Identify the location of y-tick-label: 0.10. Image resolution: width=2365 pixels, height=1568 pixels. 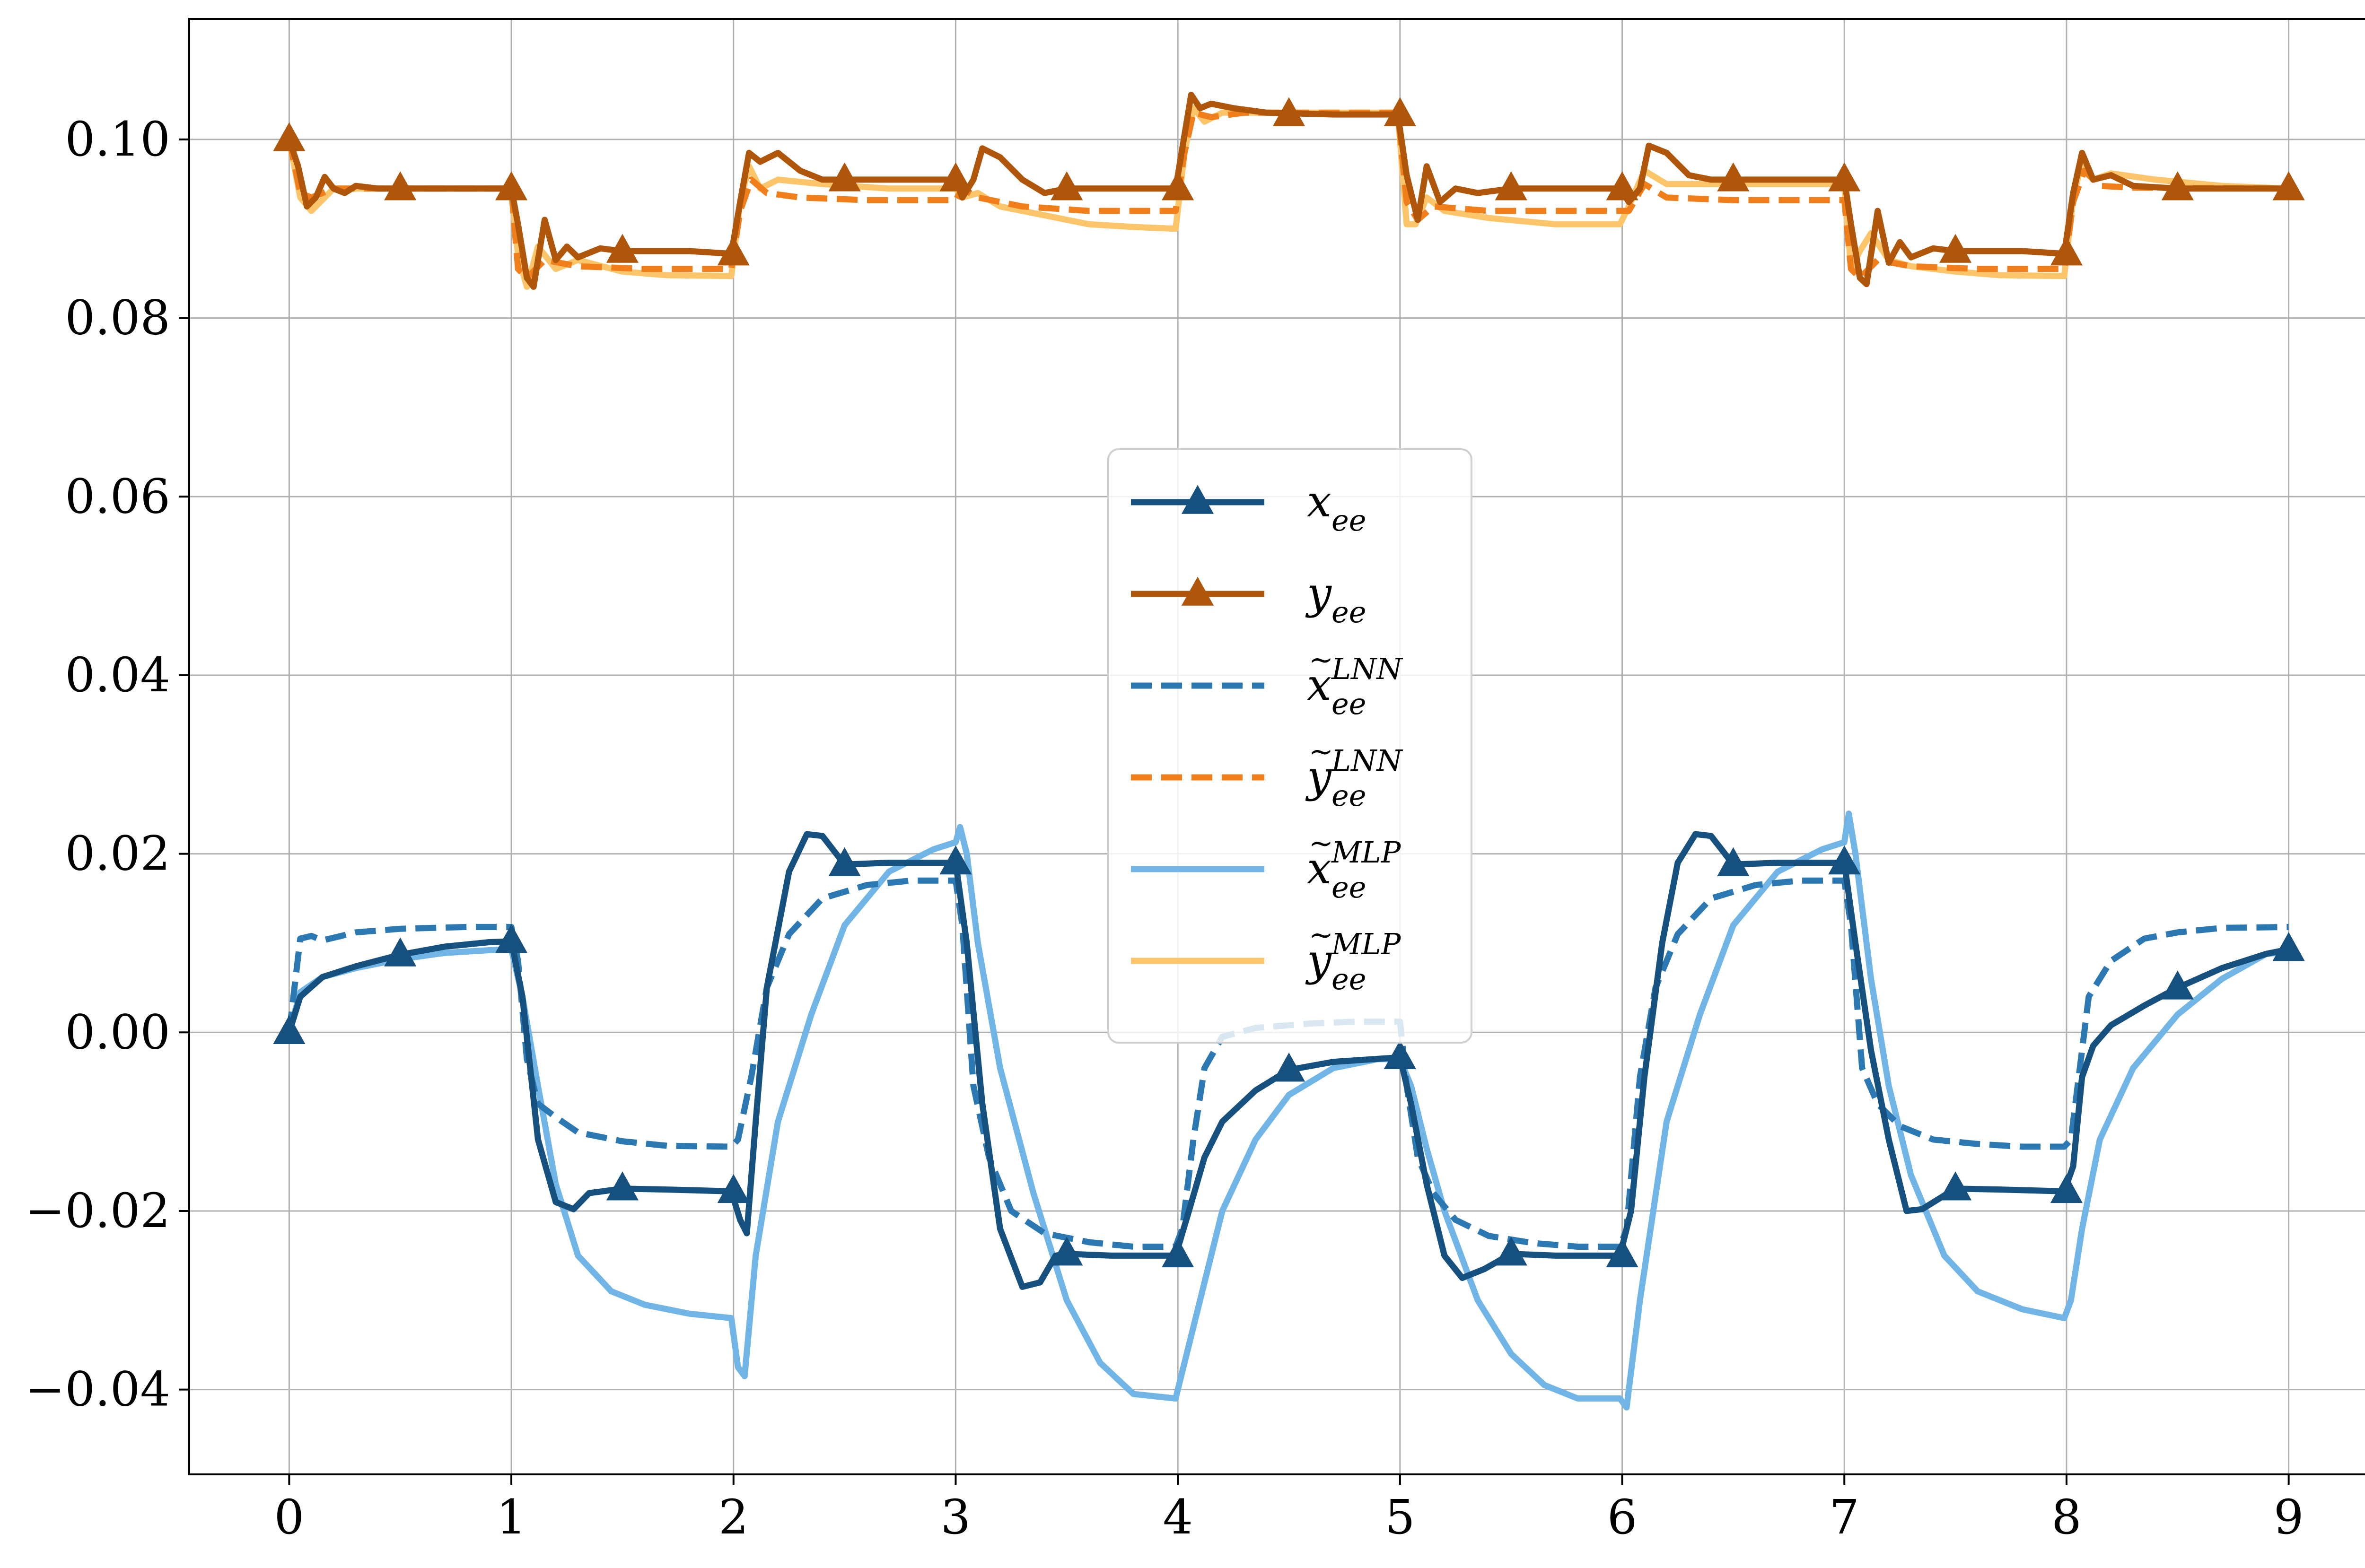
(117, 140).